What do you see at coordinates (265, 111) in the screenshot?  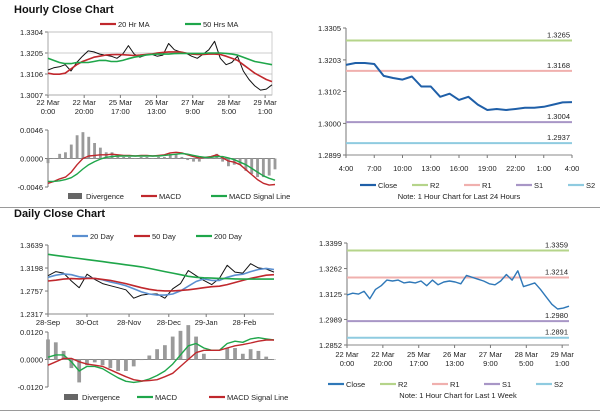 I see `x-tick-label: 1:00` at bounding box center [265, 111].